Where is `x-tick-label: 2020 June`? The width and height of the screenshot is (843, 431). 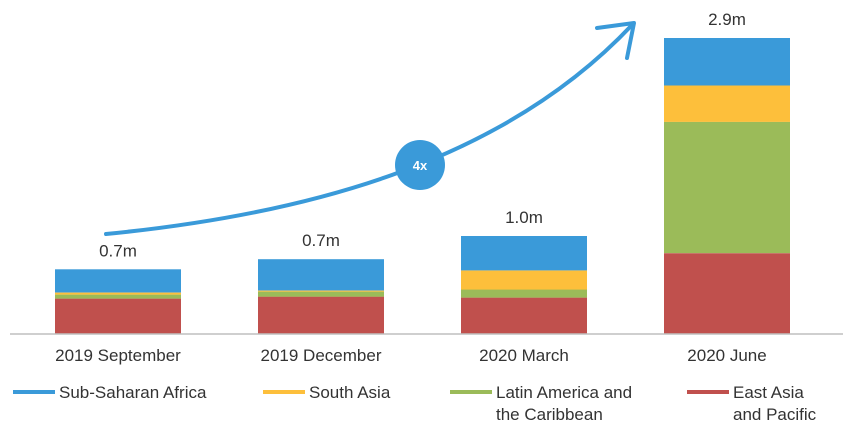
x-tick-label: 2020 June is located at coordinates (726, 355).